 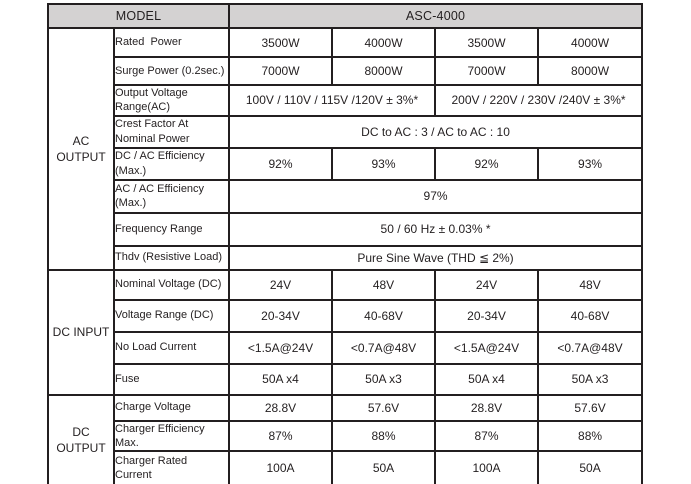 What do you see at coordinates (138, 16) in the screenshot?
I see `model-header-cell: MODEL` at bounding box center [138, 16].